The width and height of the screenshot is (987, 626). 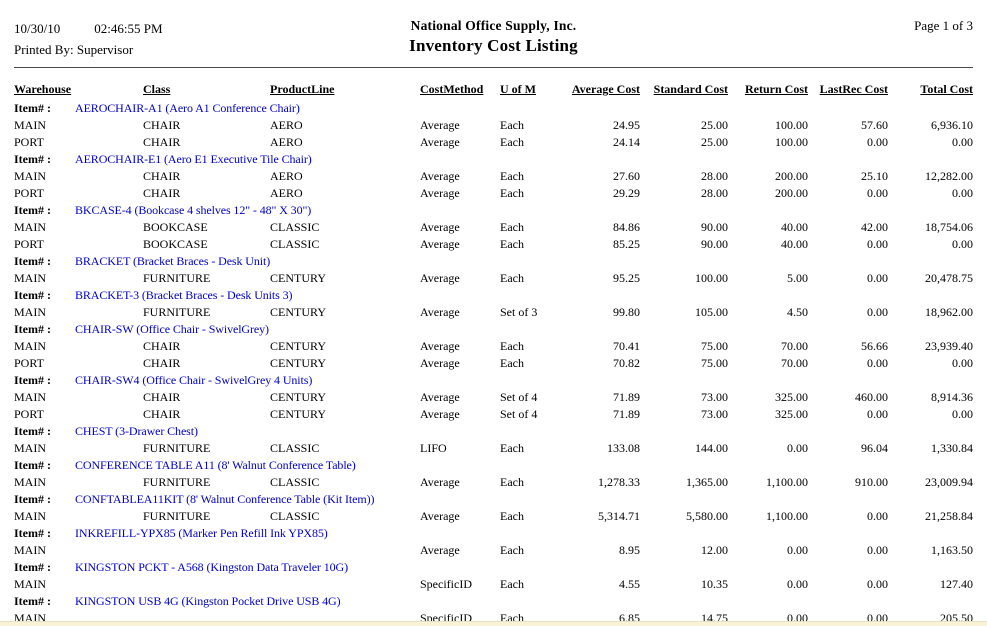 What do you see at coordinates (626, 346) in the screenshot?
I see `cell-average-cost: 70.41` at bounding box center [626, 346].